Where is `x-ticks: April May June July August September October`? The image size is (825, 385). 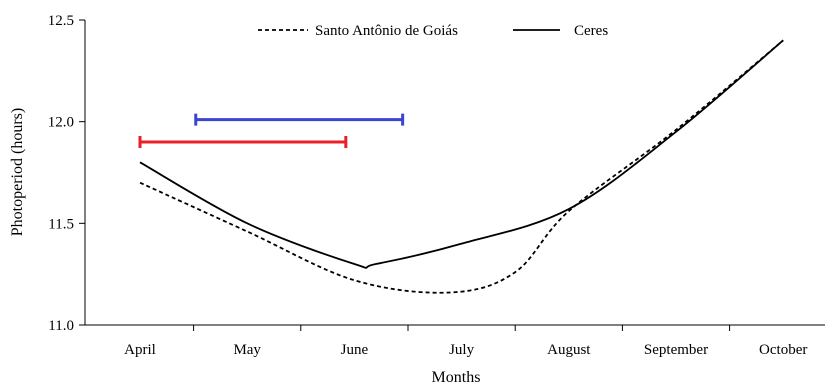
x-ticks: April May June July August September October is located at coordinates (465, 341).